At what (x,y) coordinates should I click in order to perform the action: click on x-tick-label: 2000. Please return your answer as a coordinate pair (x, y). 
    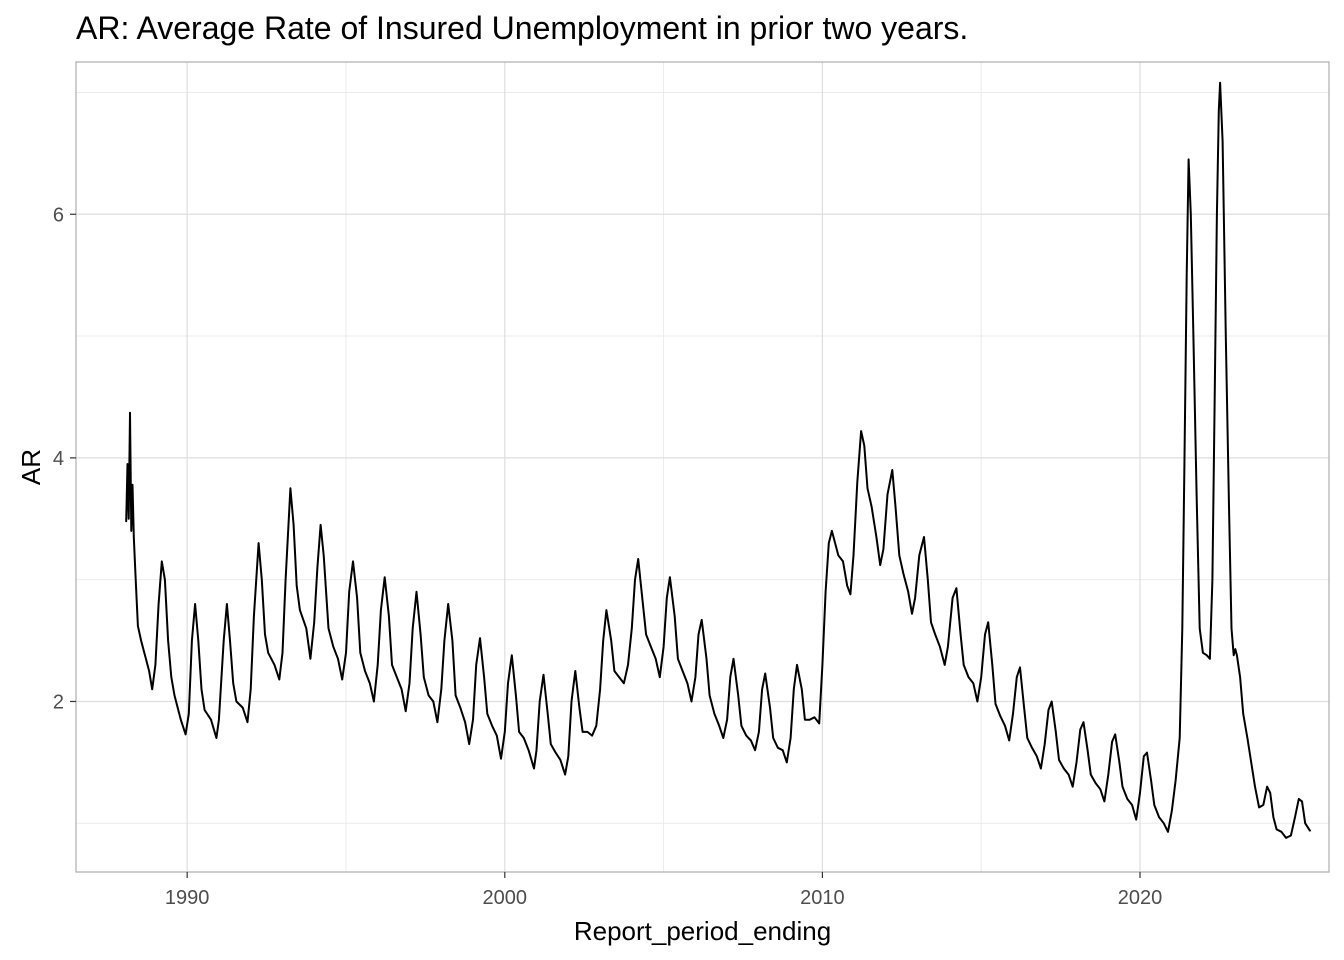
    Looking at the image, I should click on (505, 898).